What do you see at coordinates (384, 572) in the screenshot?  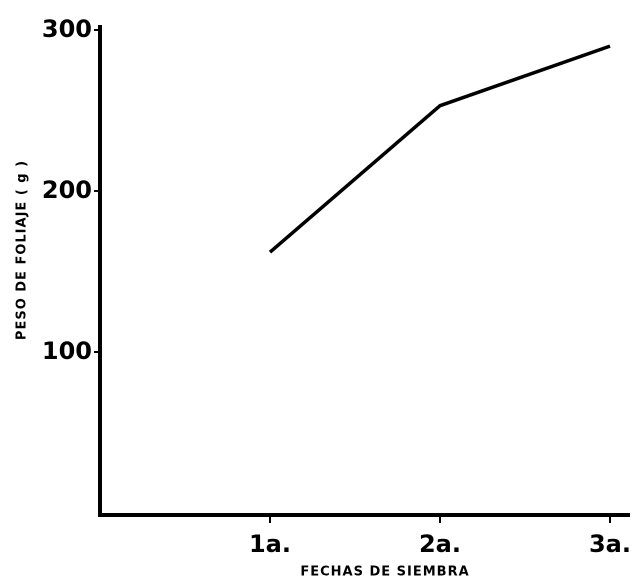 I see `x-axis-label: FECHAS DE SIEMBRA` at bounding box center [384, 572].